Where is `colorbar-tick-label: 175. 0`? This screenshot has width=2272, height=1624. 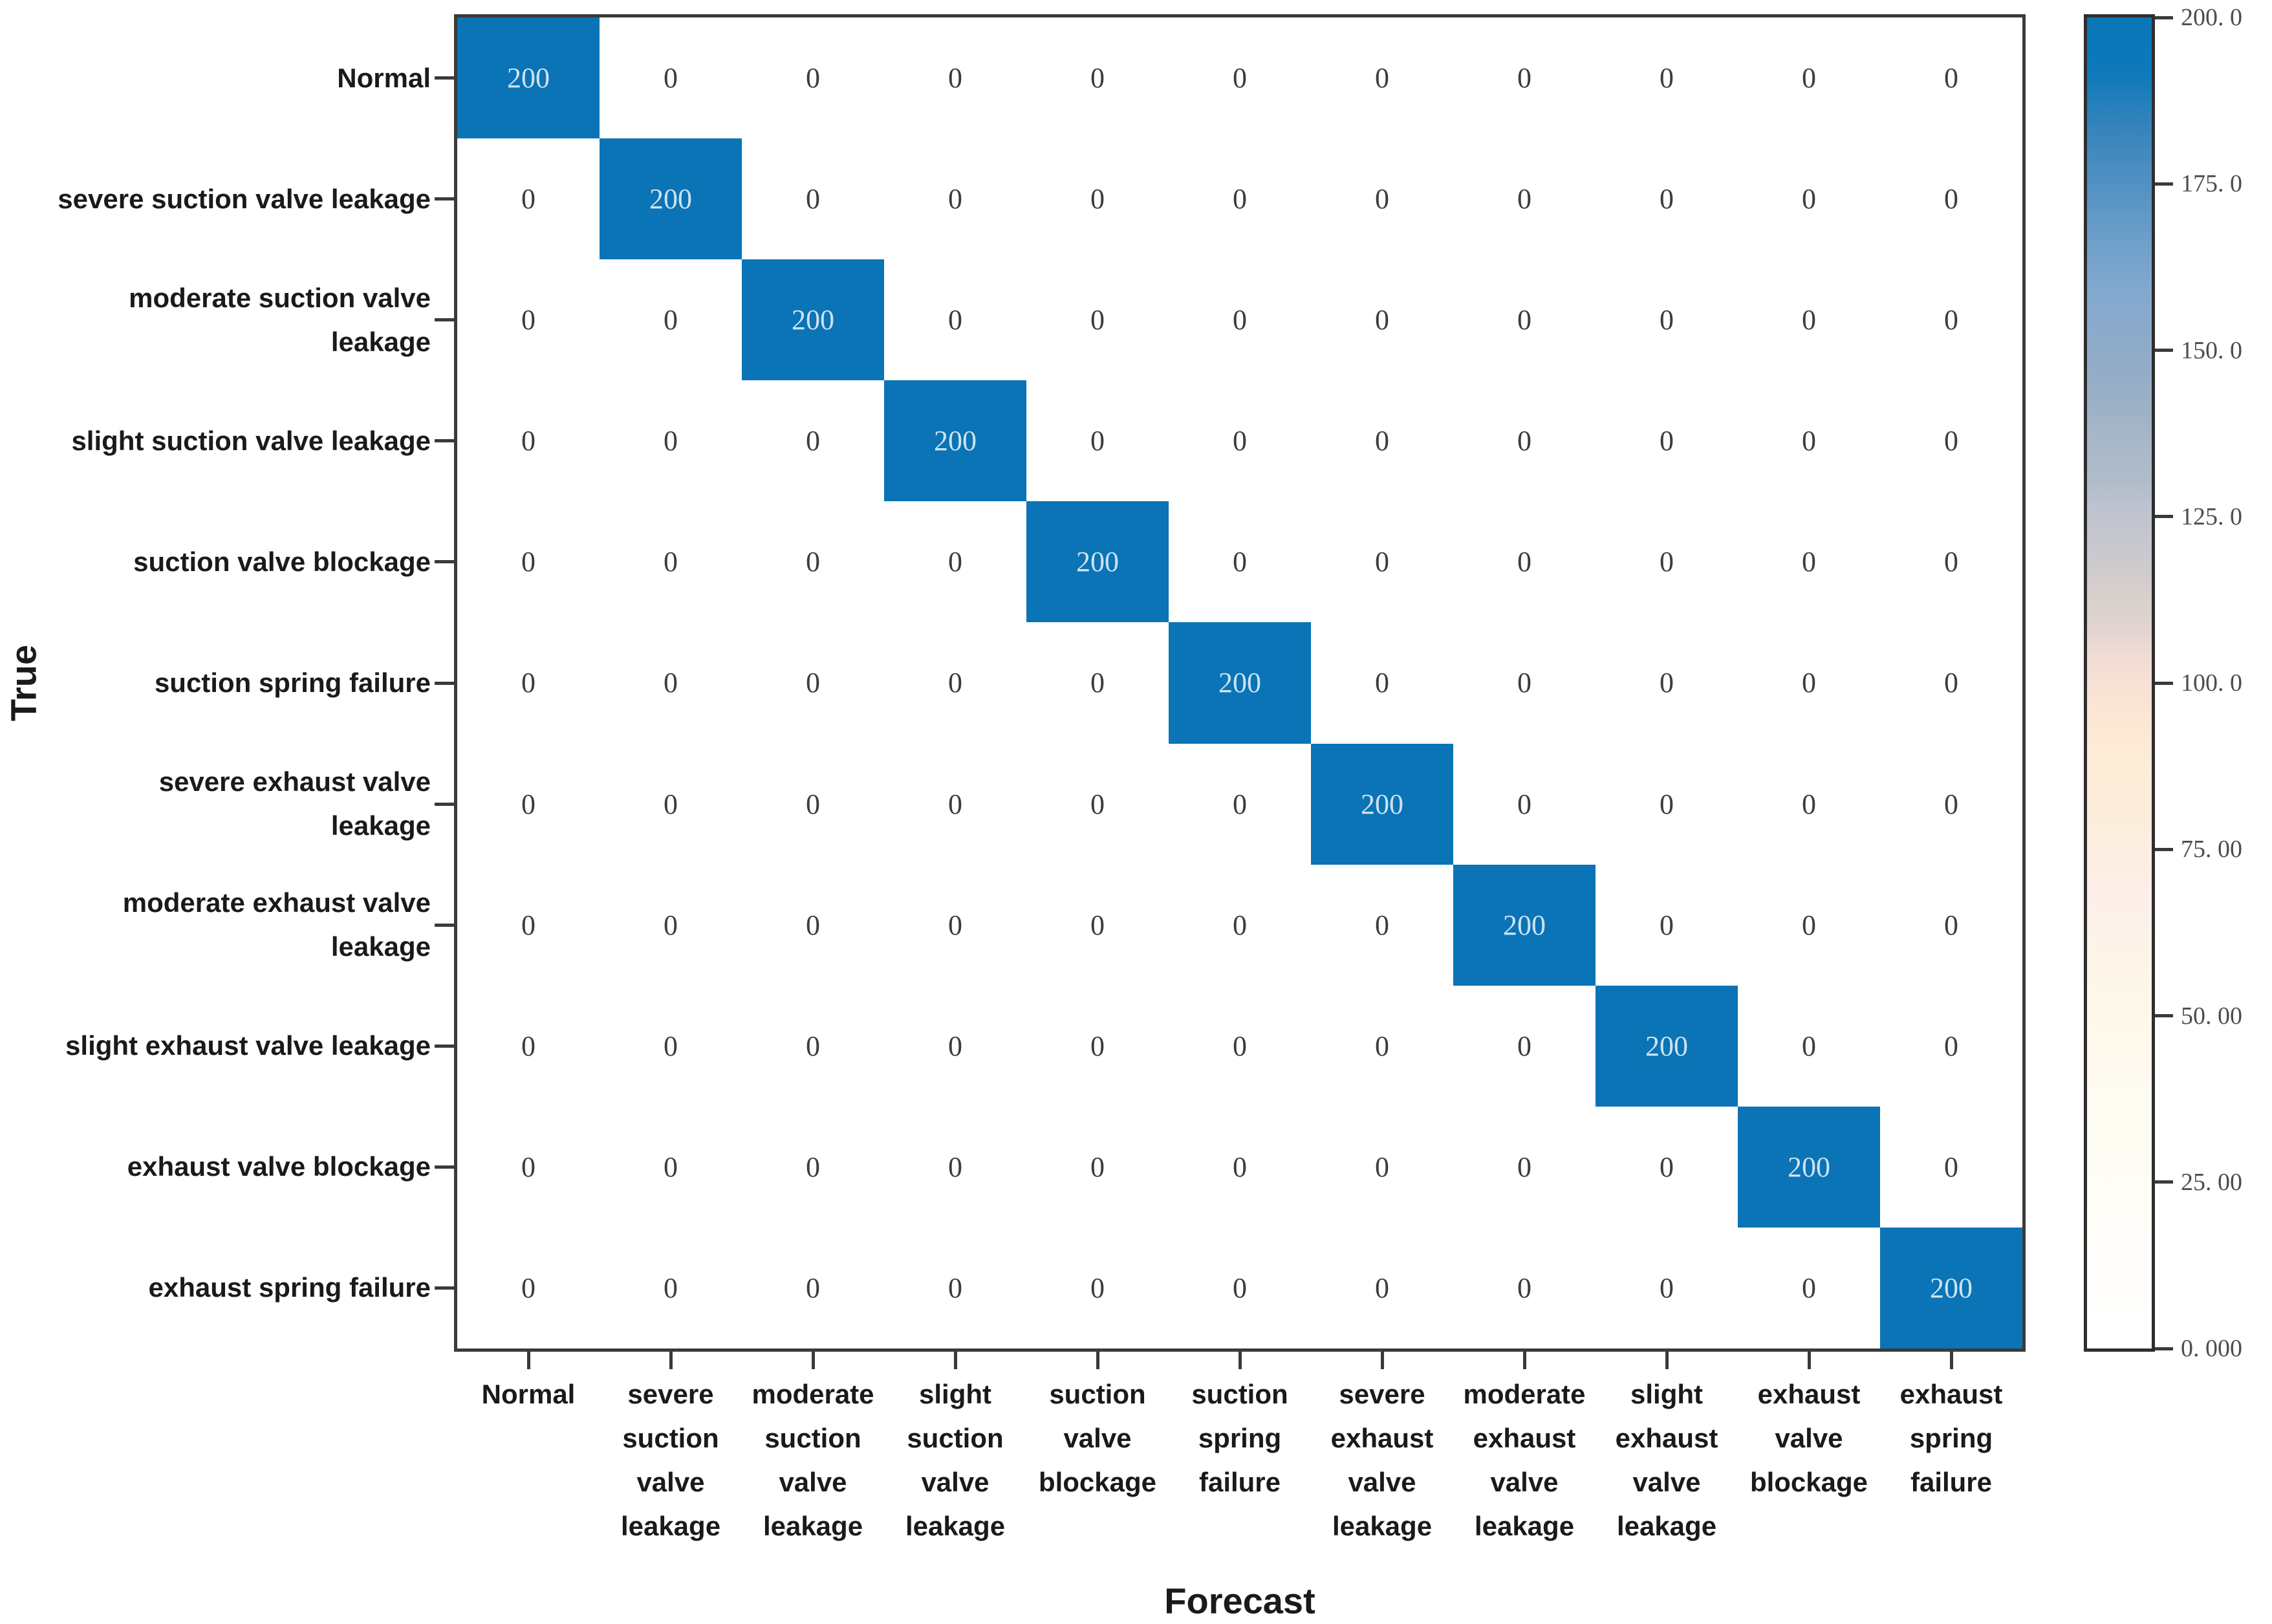 colorbar-tick-label: 175. 0 is located at coordinates (2211, 184).